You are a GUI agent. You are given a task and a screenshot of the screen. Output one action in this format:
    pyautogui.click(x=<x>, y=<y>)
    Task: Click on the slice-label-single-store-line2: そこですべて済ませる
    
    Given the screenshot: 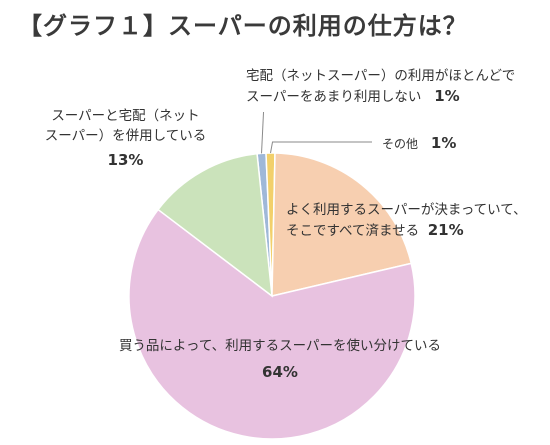 What is the action you would take?
    pyautogui.click(x=353, y=231)
    